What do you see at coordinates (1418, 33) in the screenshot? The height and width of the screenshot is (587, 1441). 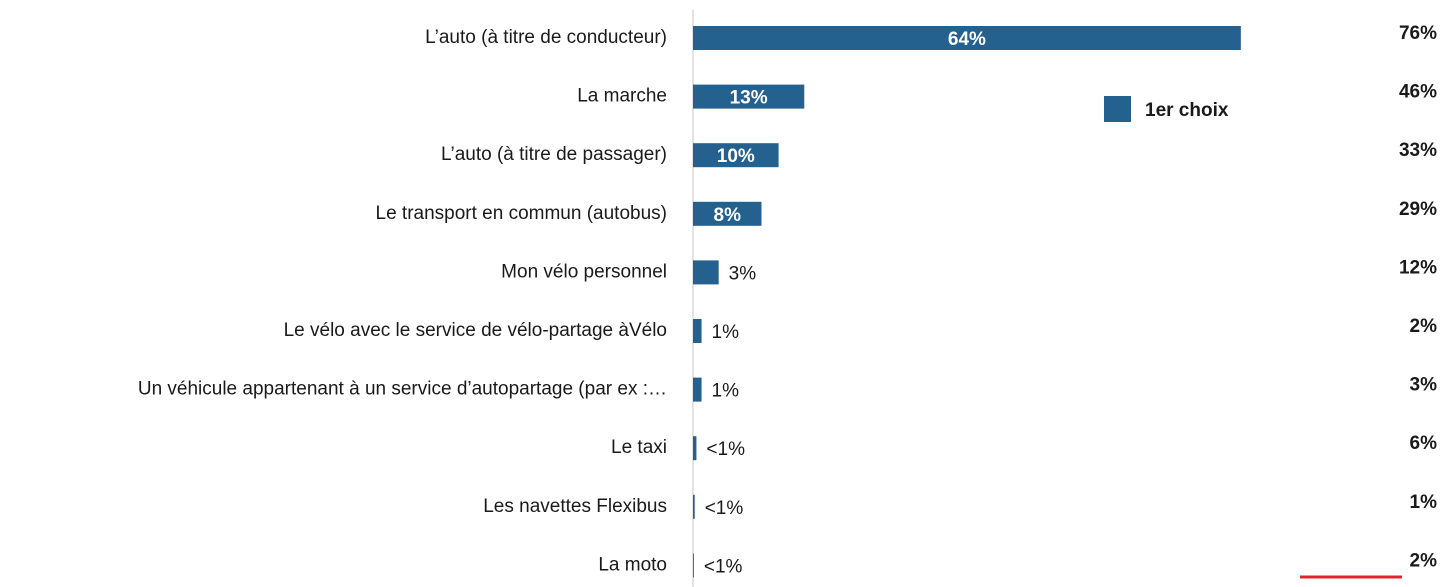 I see `total-label: 76%` at bounding box center [1418, 33].